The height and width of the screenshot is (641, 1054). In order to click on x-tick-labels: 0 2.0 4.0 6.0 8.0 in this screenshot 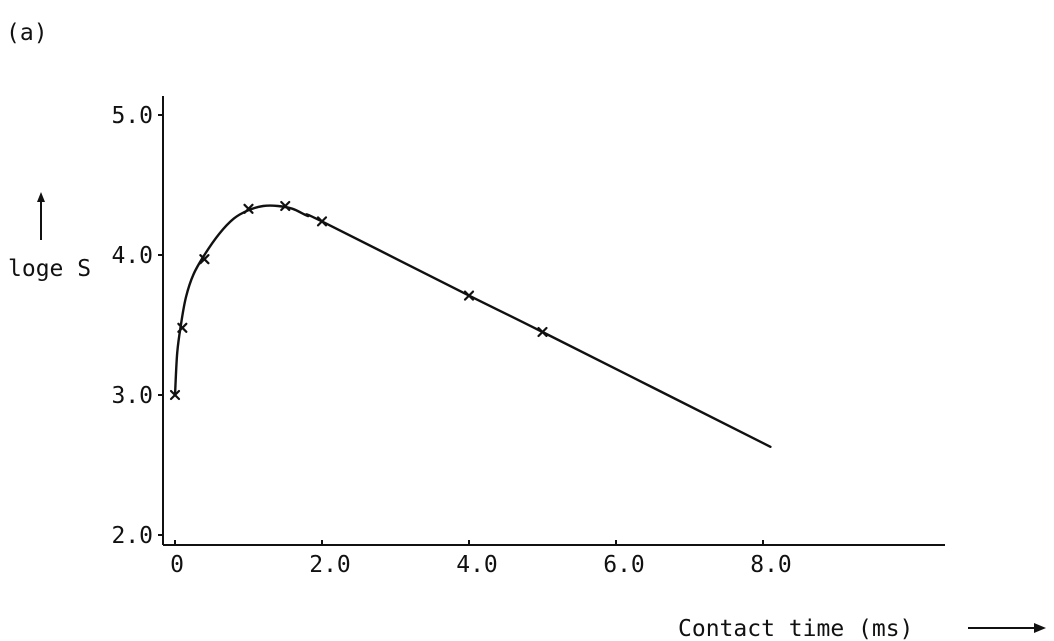, I will do `click(481, 559)`.